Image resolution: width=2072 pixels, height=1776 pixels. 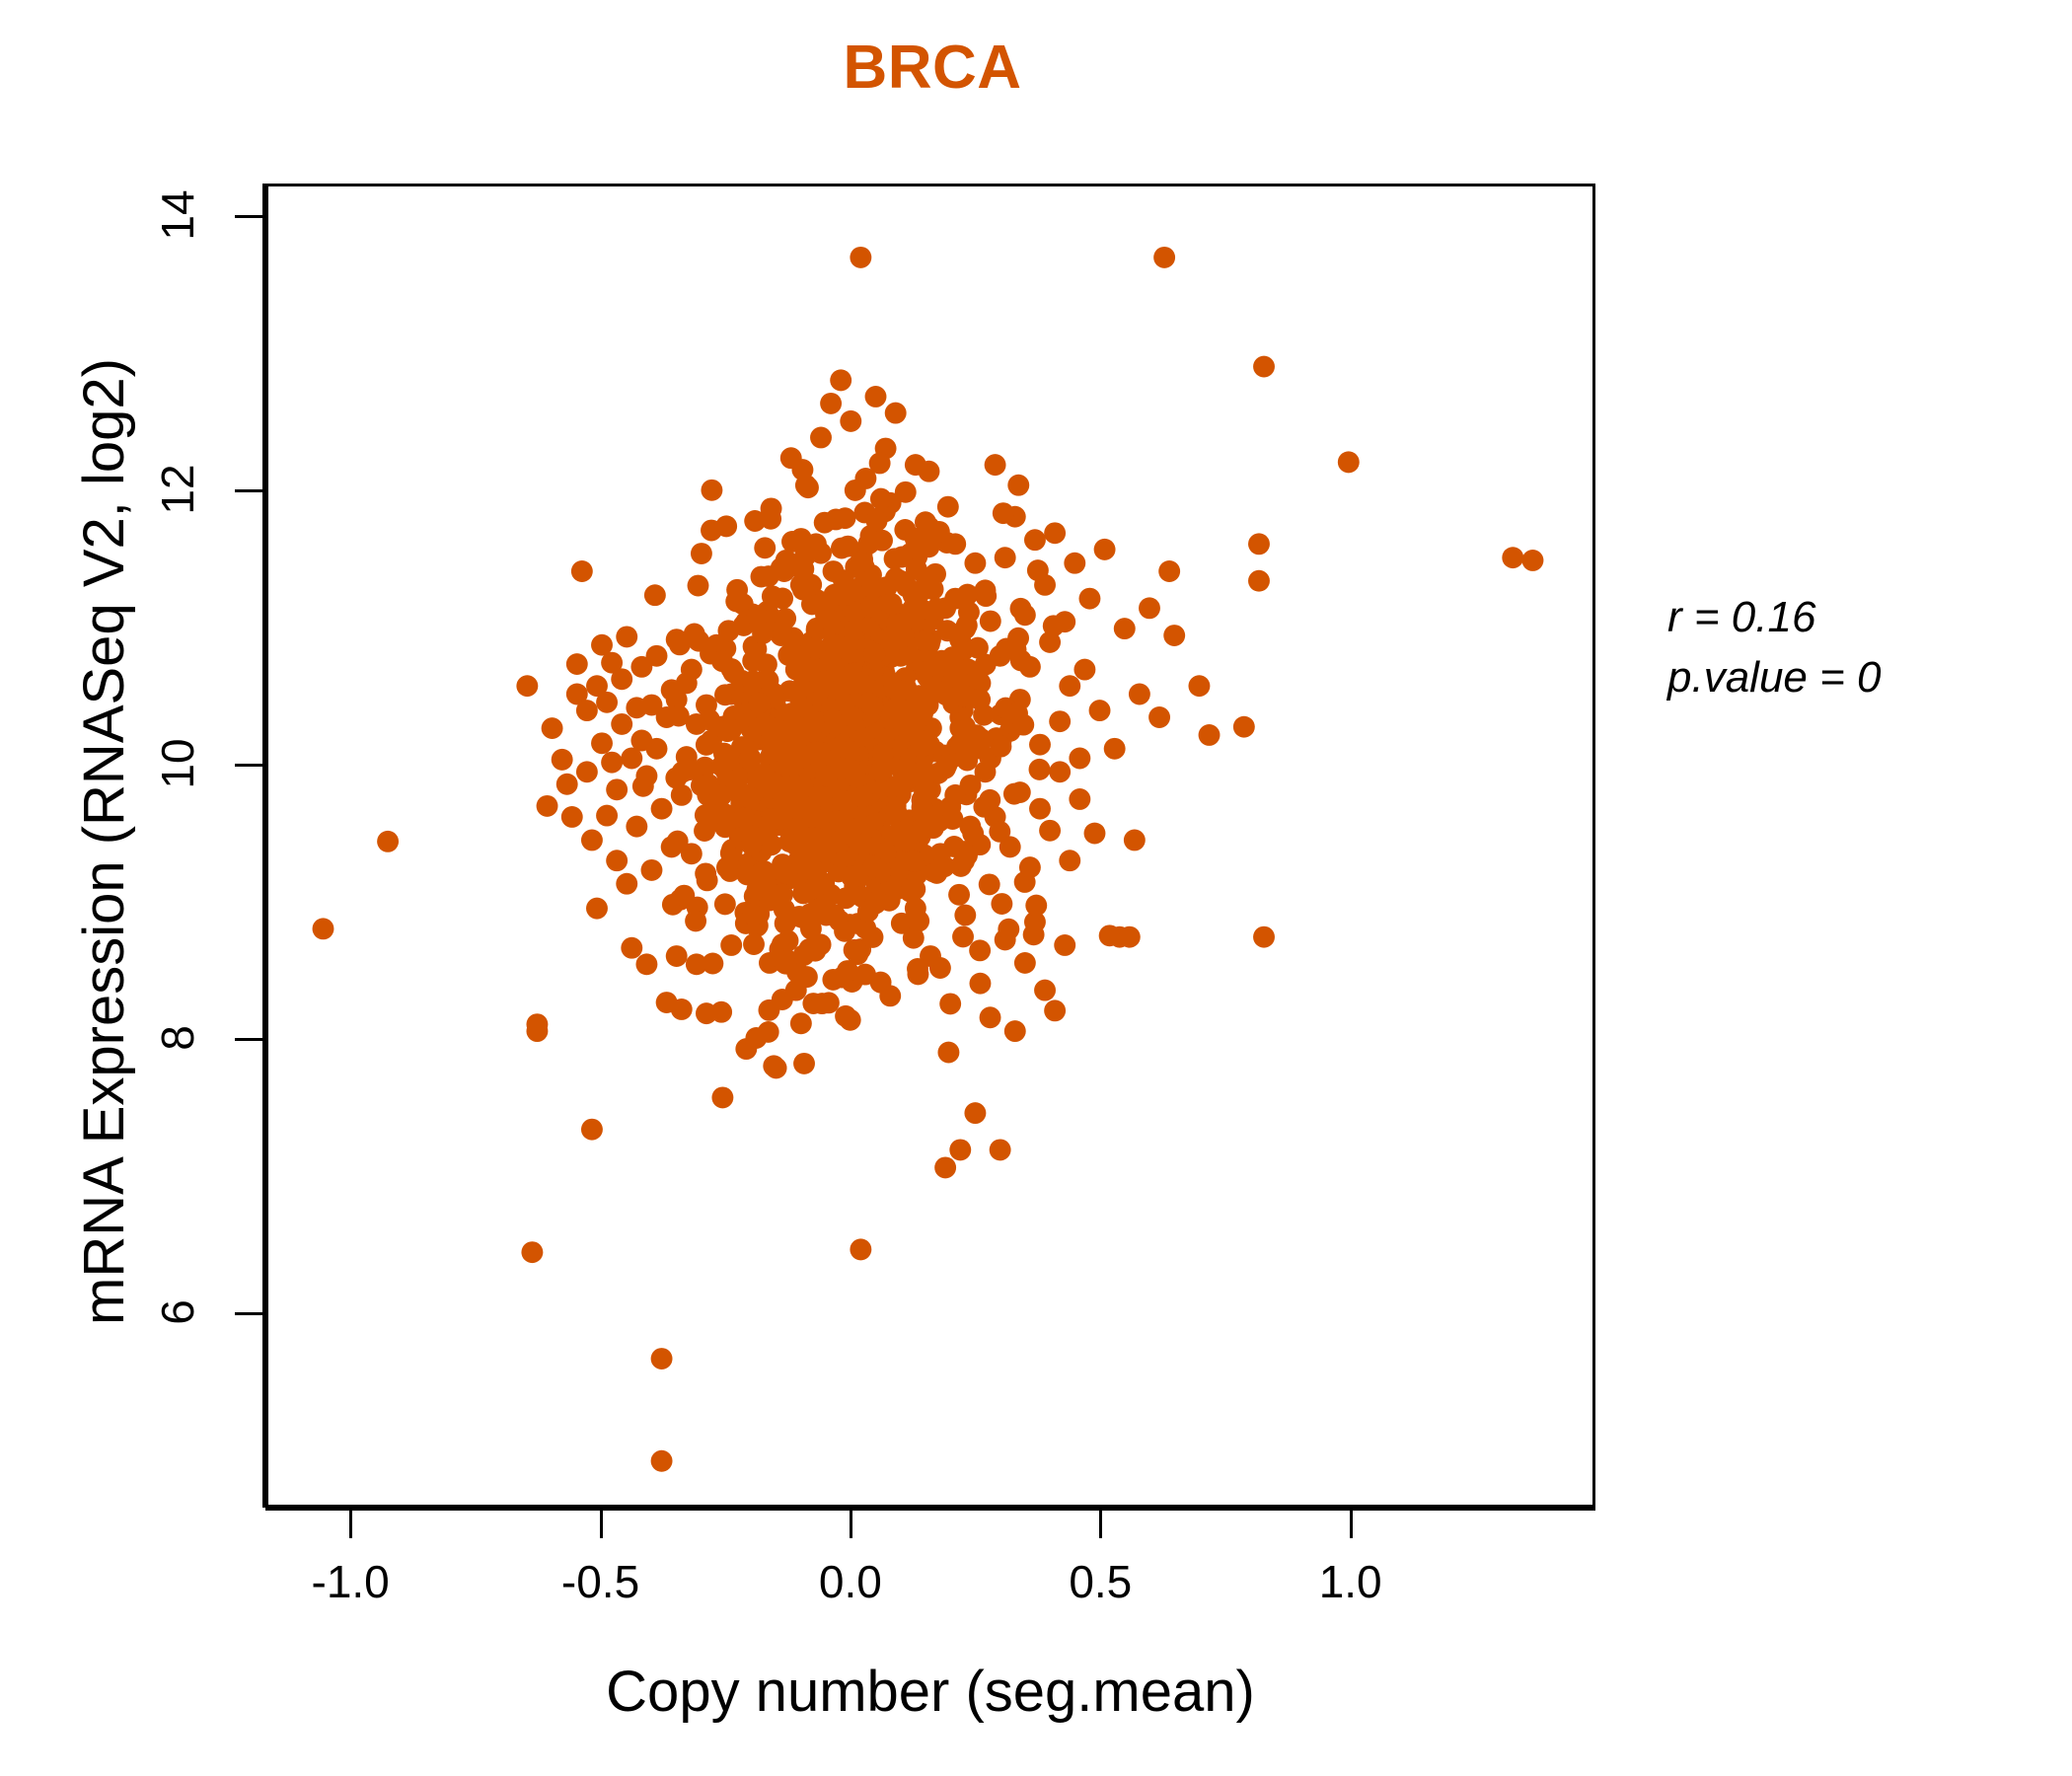 What do you see at coordinates (1350, 1581) in the screenshot?
I see `x-tick-label: 1.0` at bounding box center [1350, 1581].